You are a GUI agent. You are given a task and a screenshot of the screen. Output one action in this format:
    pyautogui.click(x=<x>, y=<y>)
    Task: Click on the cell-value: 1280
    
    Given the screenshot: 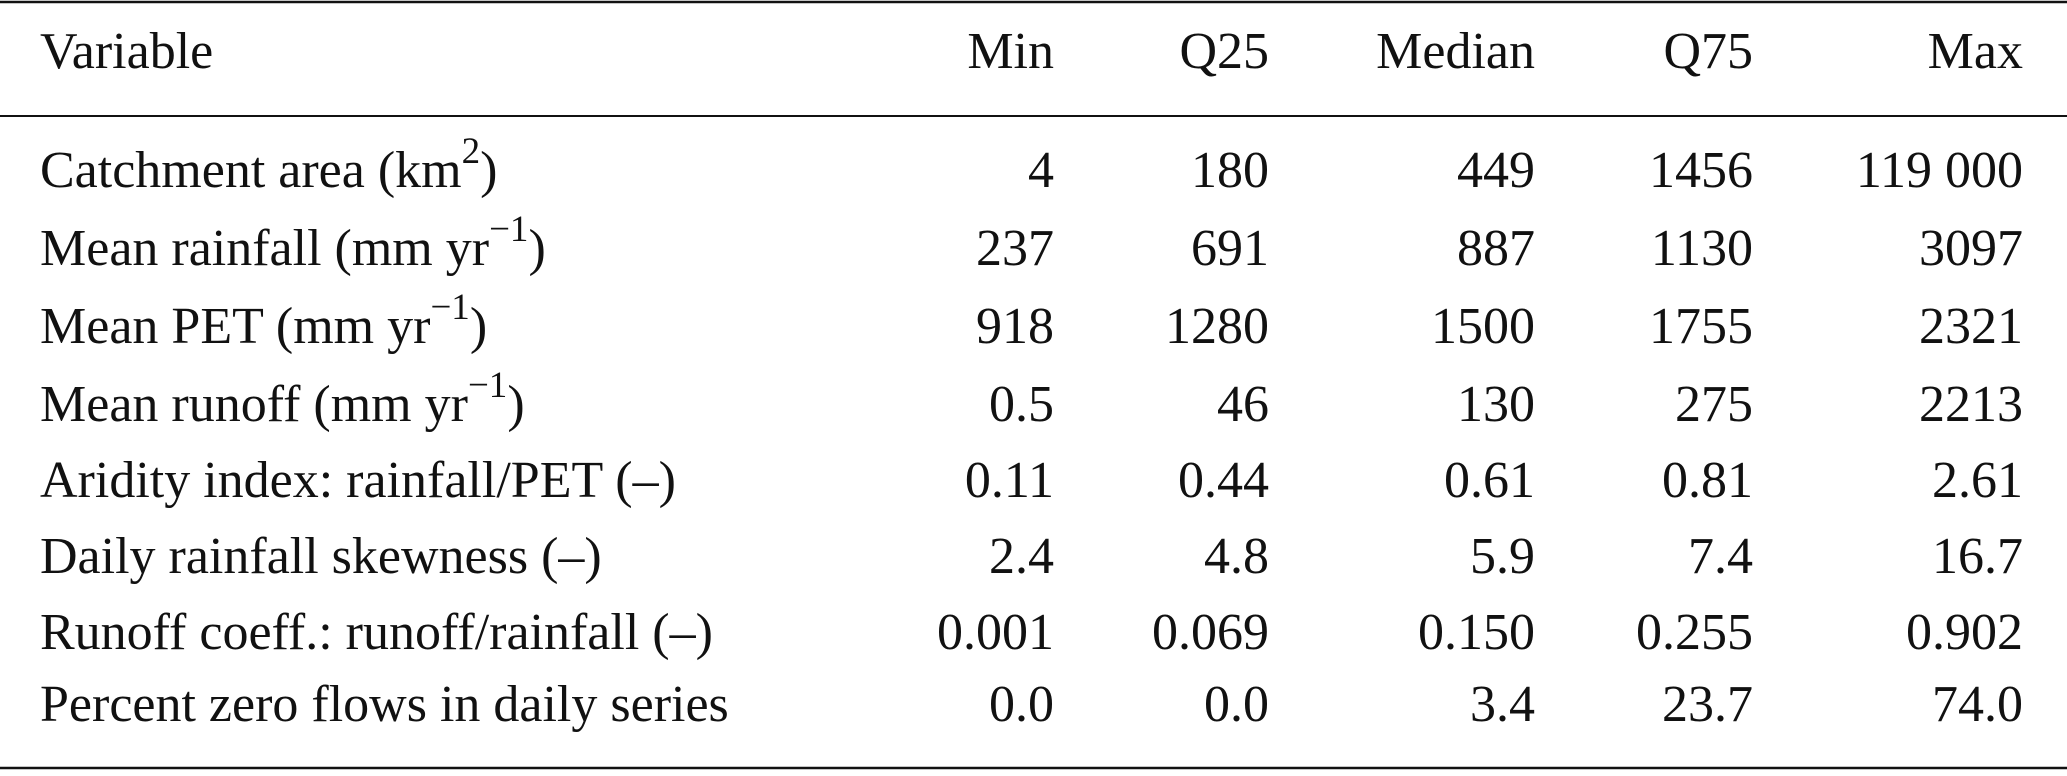 What is the action you would take?
    pyautogui.click(x=1217, y=326)
    